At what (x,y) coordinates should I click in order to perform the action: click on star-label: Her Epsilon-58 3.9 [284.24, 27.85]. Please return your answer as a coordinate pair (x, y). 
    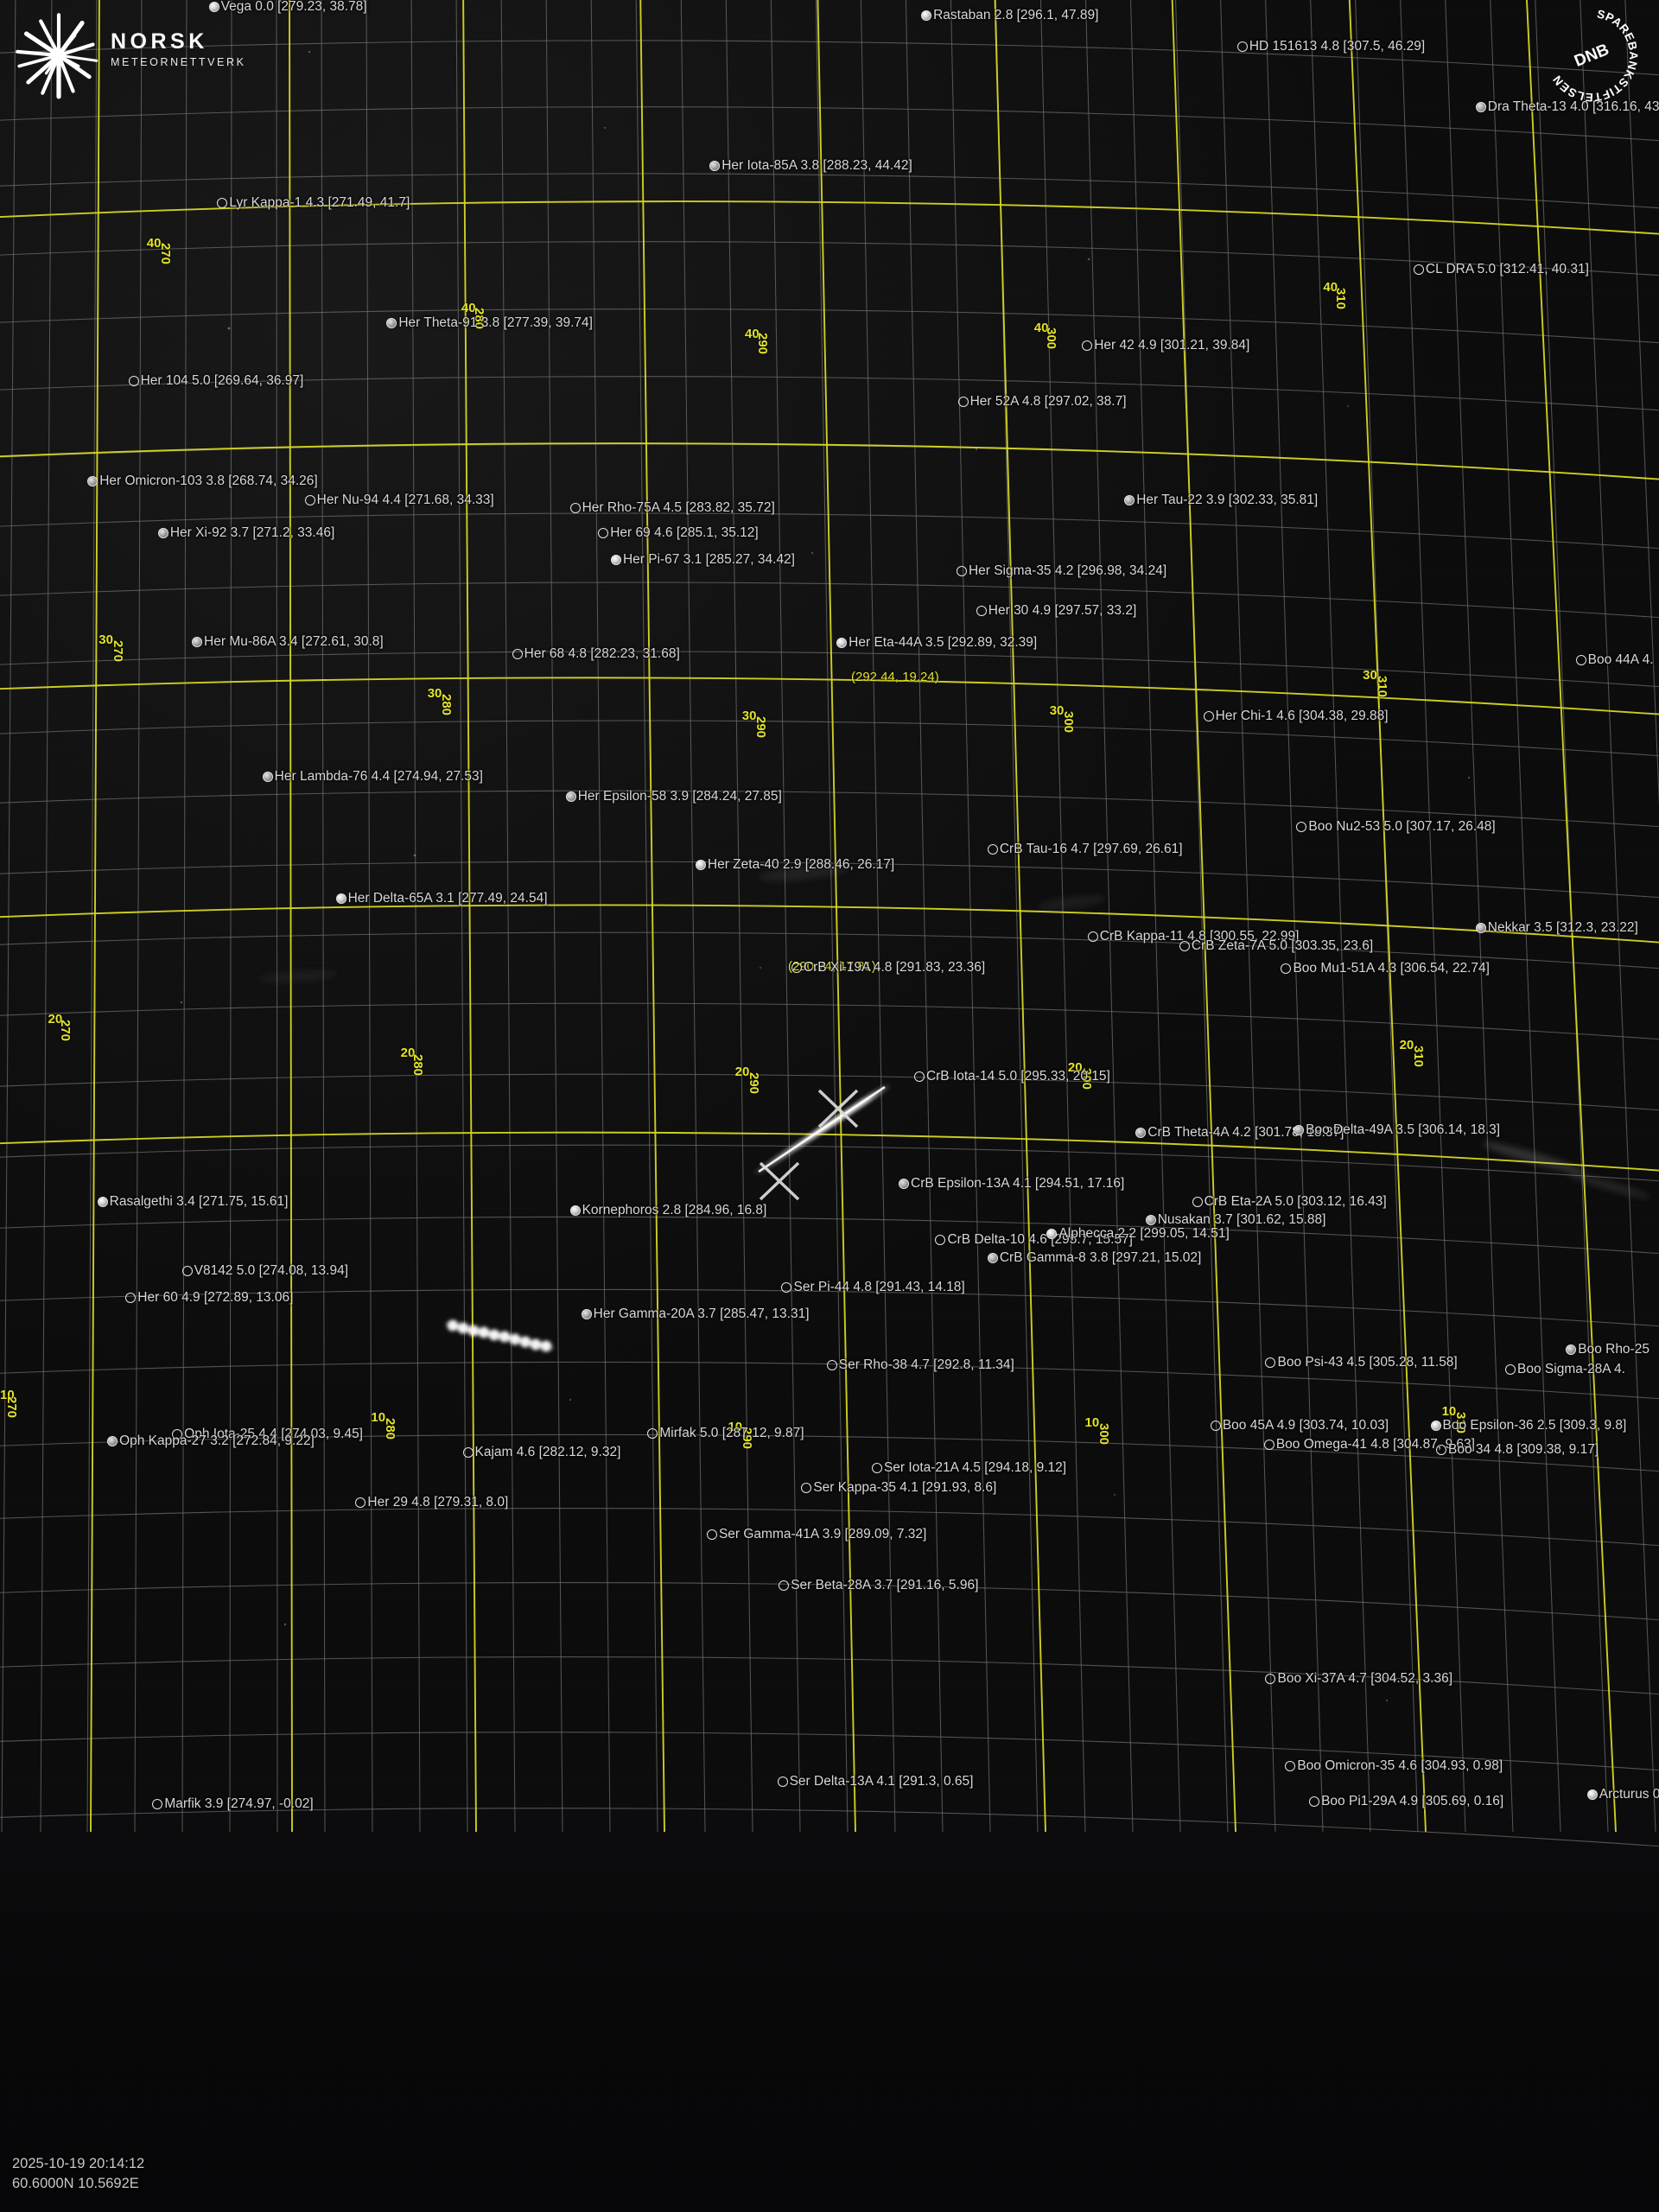
    Looking at the image, I should click on (673, 796).